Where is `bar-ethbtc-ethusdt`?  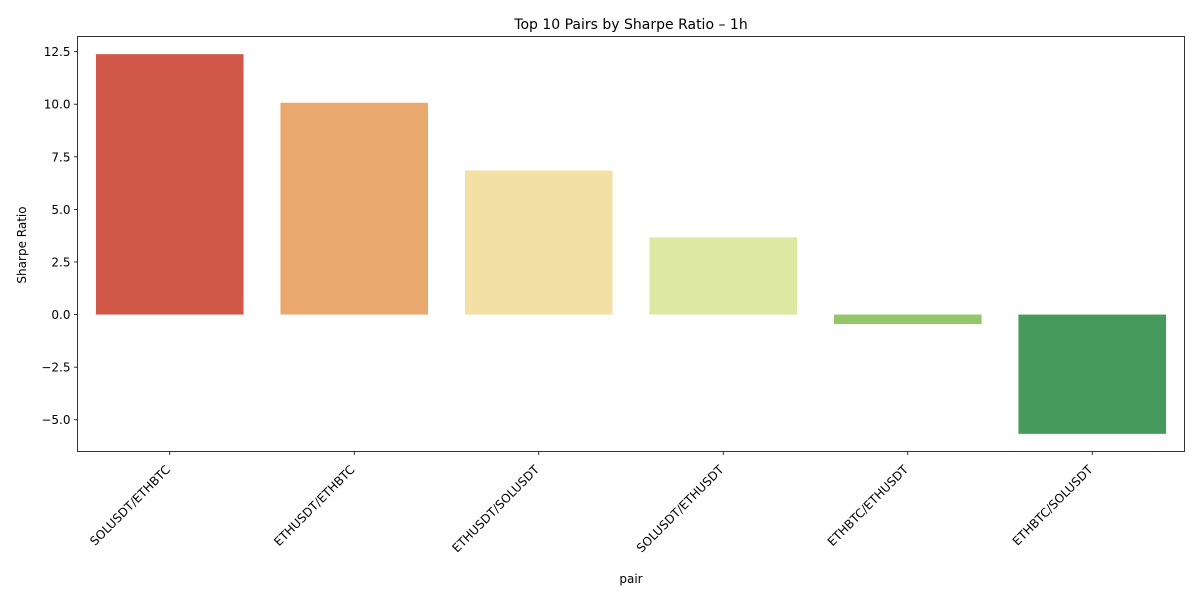
bar-ethbtc-ethusdt is located at coordinates (907, 319).